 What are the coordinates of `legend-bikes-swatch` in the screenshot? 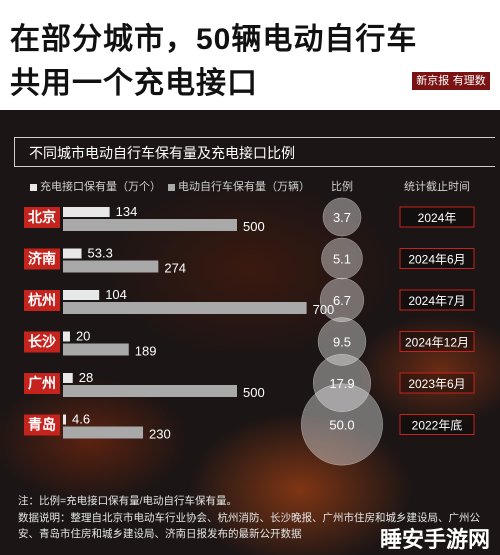 It's located at (171, 187).